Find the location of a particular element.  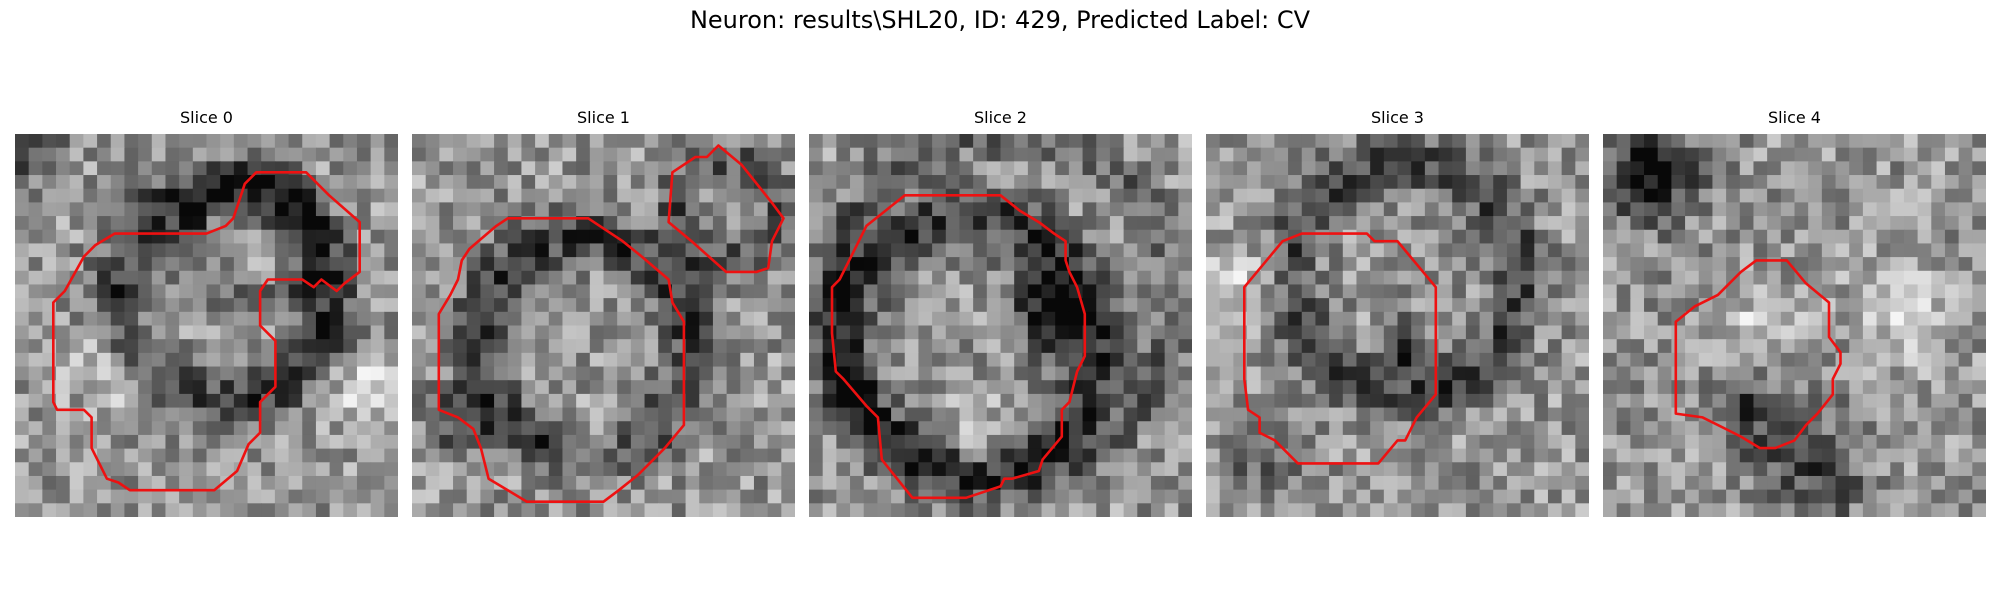

slice-panel-4: Slice 4 is located at coordinates (1794, 314).